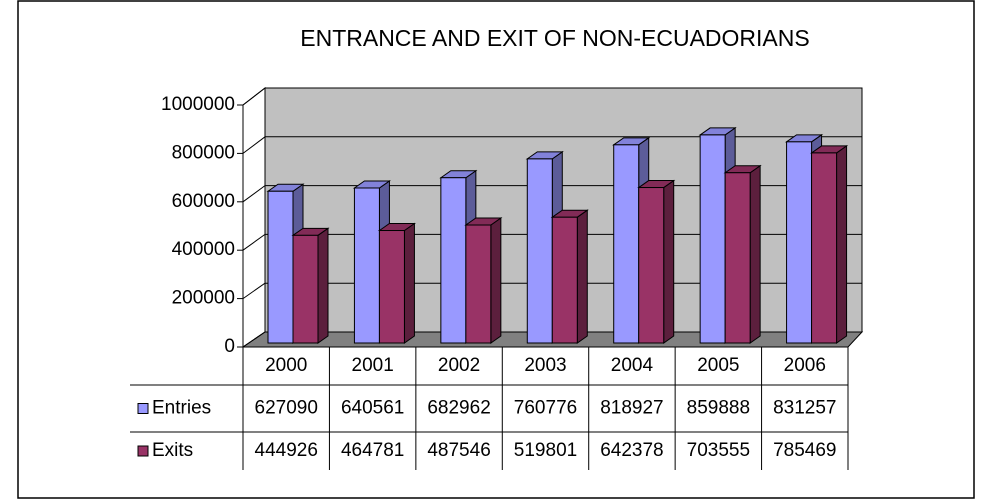 This screenshot has height=499, width=982. Describe the element at coordinates (203, 201) in the screenshot. I see `y-tick-label: 600000` at that location.